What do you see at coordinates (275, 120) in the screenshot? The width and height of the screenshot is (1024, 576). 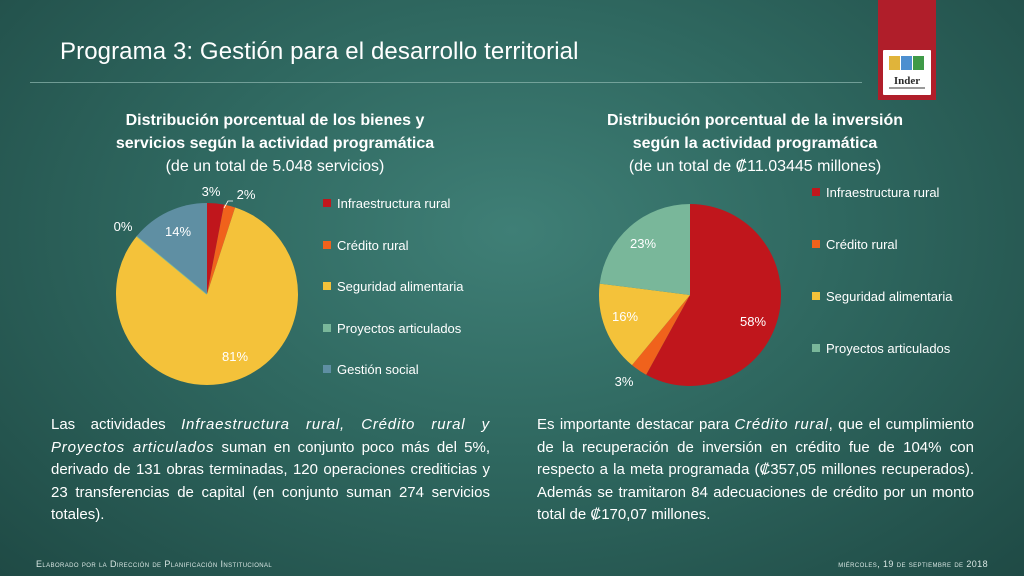 I see `chart1-title-line1: Distribución porcentual de los bienes y` at bounding box center [275, 120].